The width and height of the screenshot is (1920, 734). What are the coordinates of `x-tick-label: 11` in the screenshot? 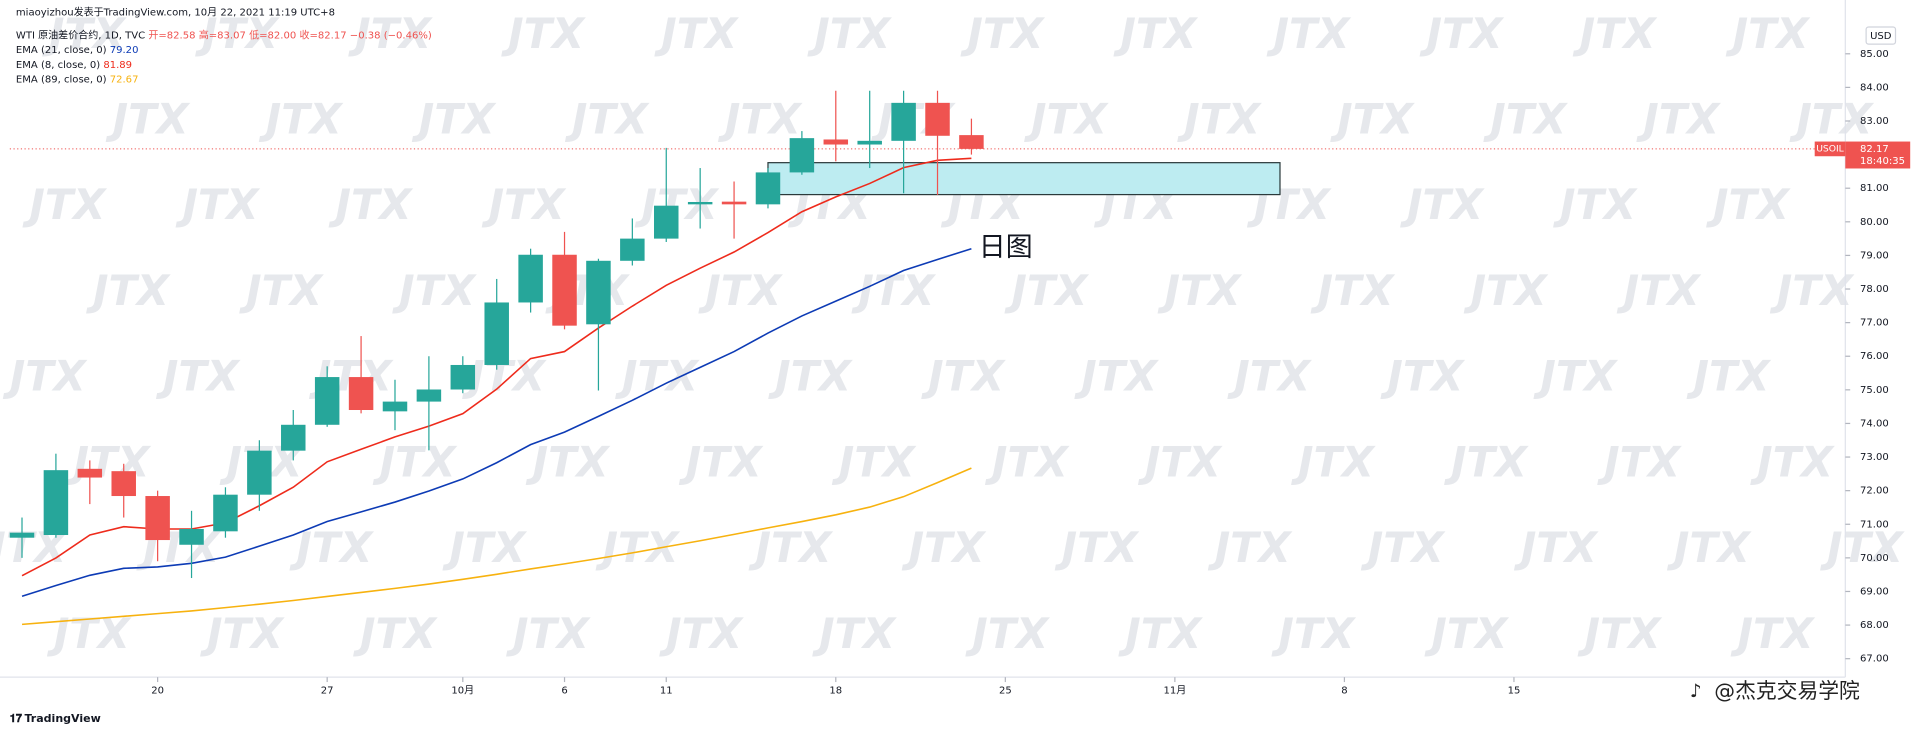 It's located at (666, 691).